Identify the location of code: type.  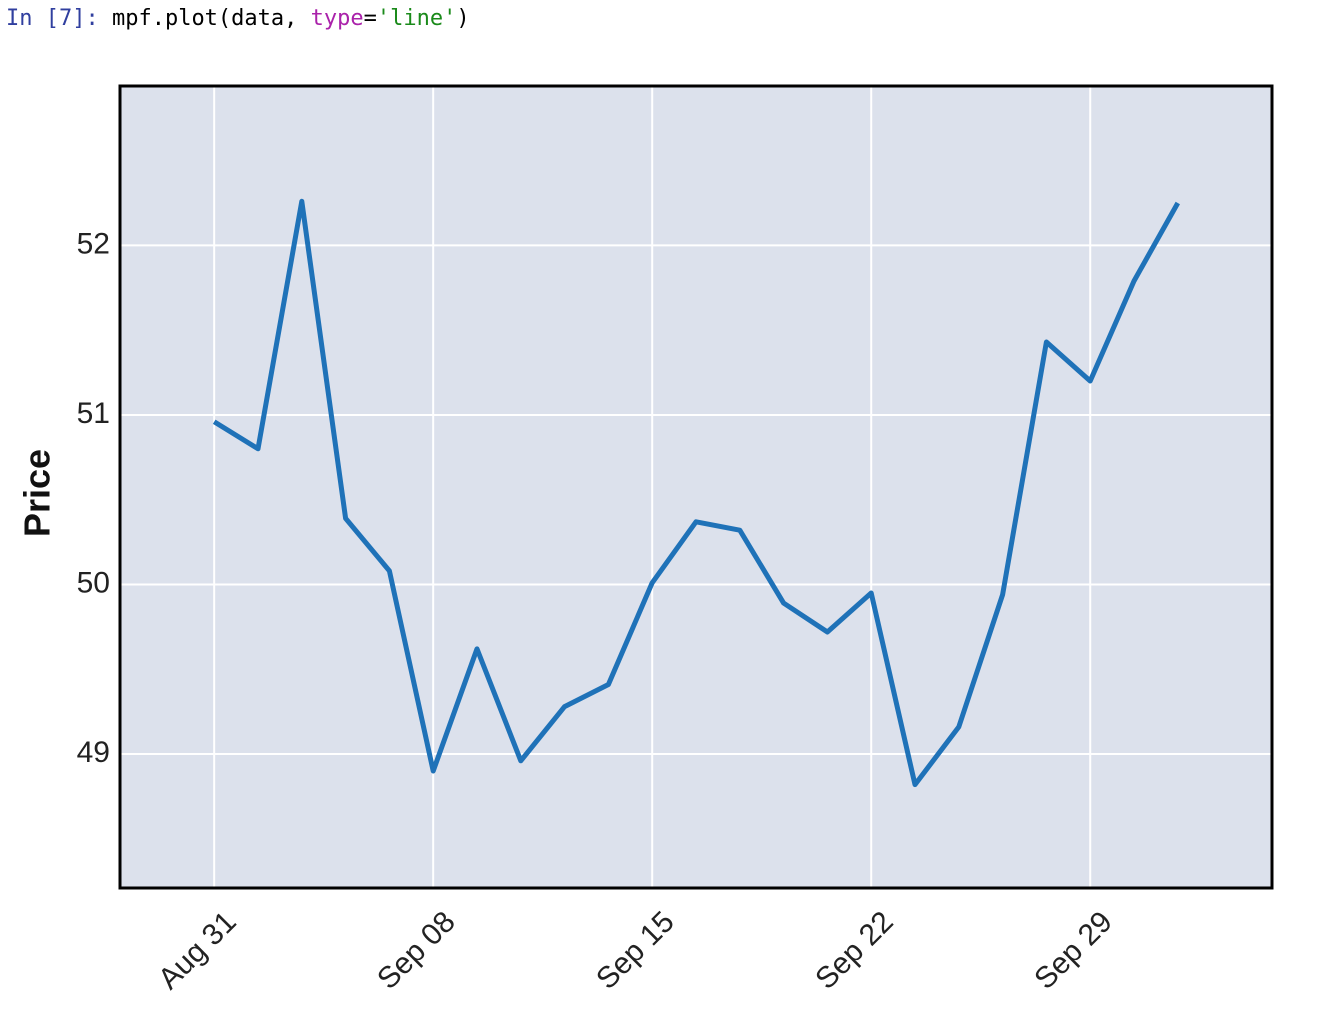
(337, 18).